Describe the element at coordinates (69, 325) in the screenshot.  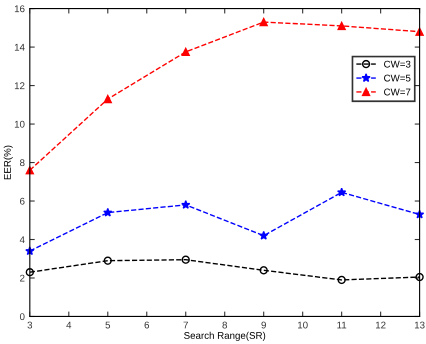
I see `x-tick-label: 4` at that location.